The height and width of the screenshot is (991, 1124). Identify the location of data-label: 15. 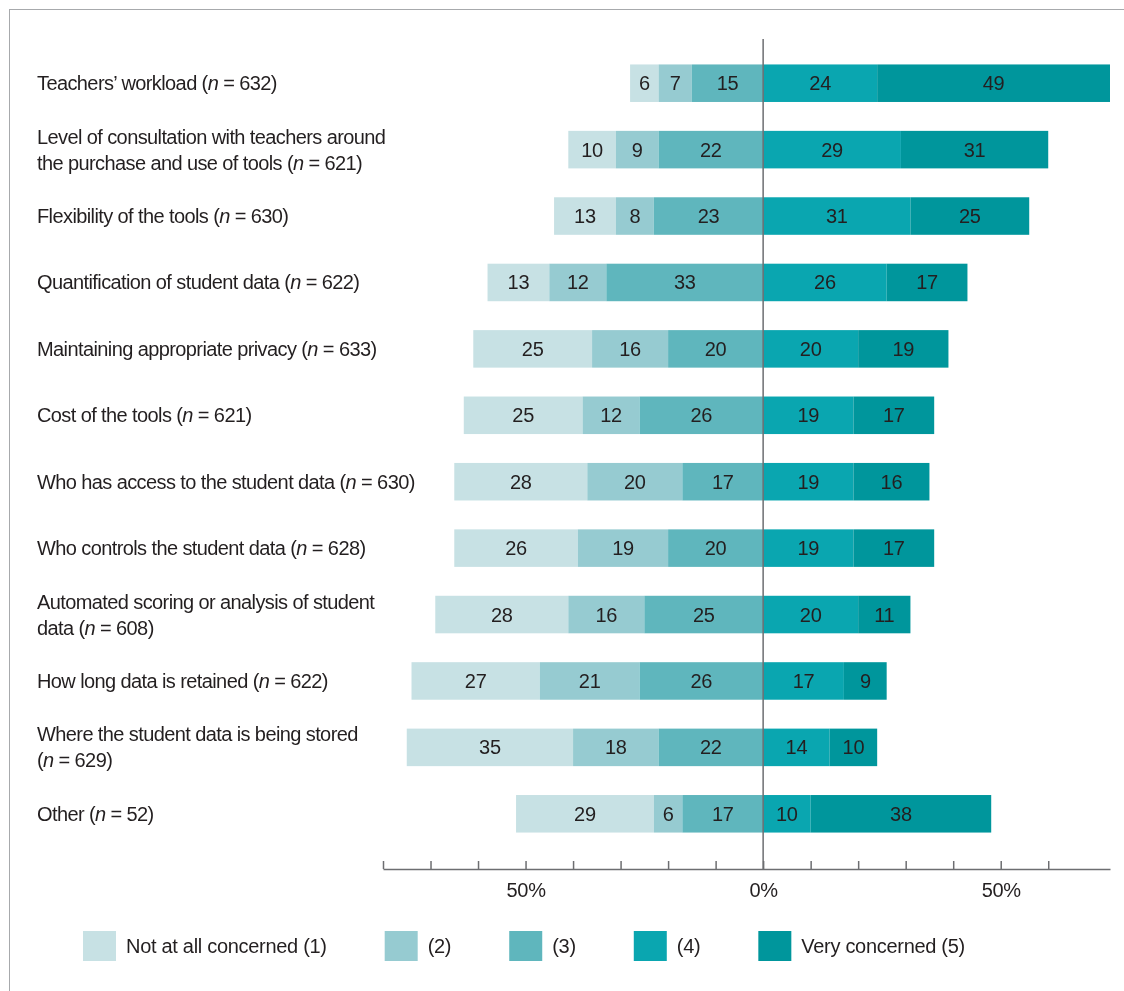
(727, 83).